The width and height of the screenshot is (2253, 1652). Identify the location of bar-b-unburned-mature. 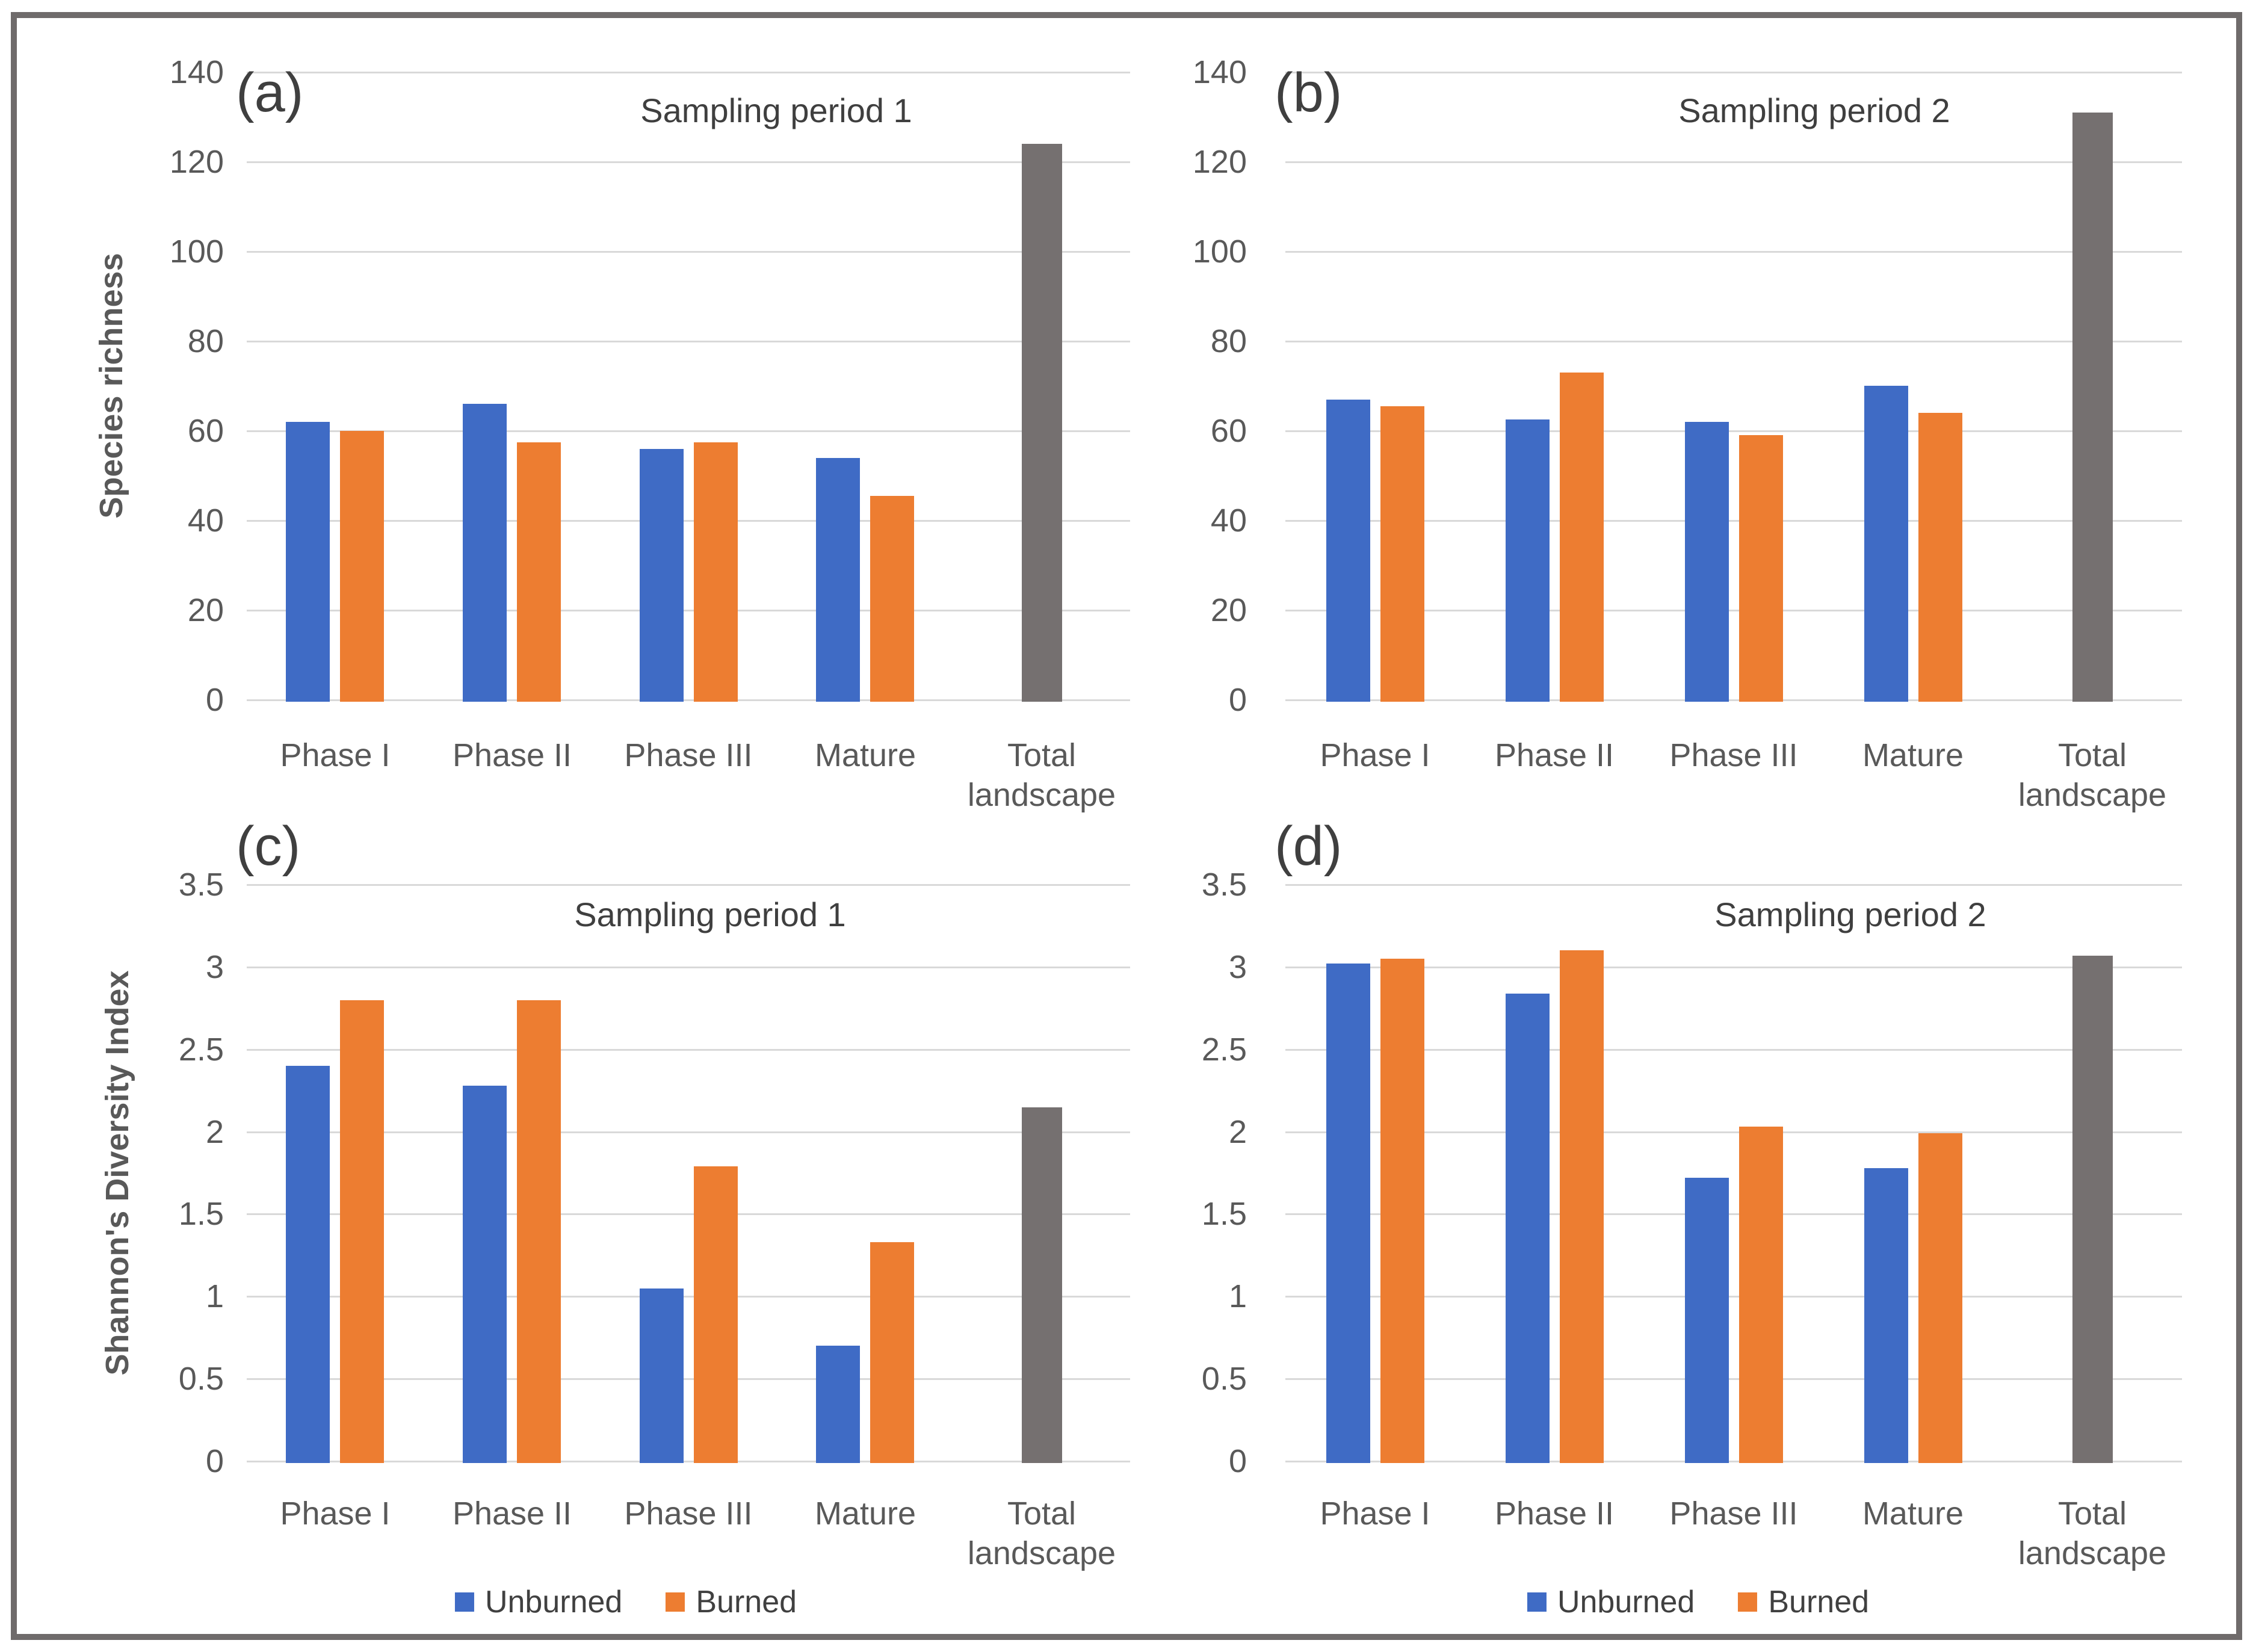
(1886, 544).